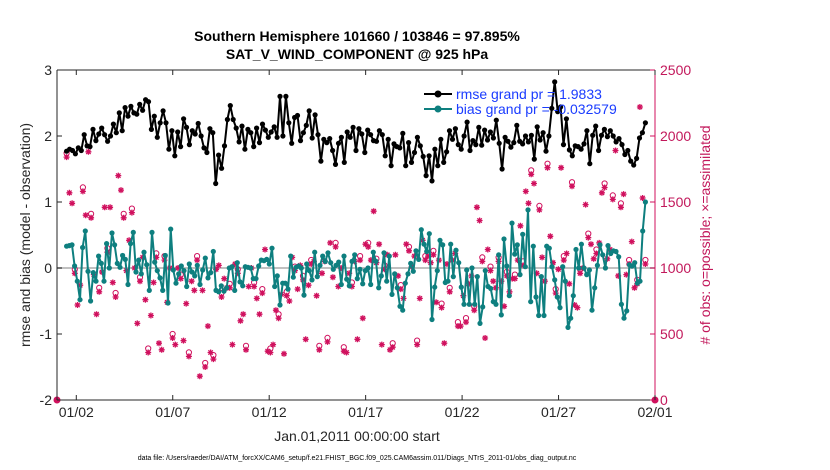  I want to click on legend-rmse-marker, so click(438, 94).